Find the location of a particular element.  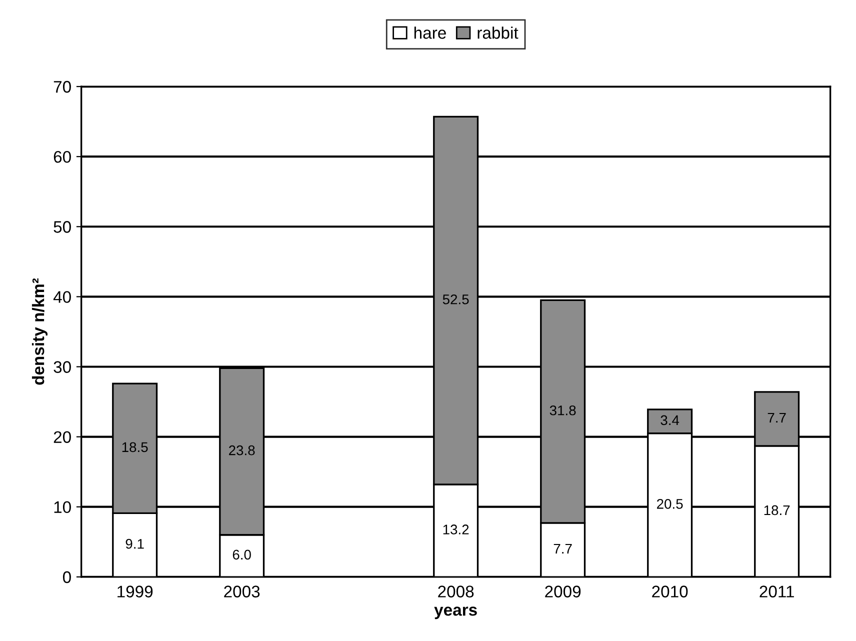

data-label: 18.5 is located at coordinates (135, 447).